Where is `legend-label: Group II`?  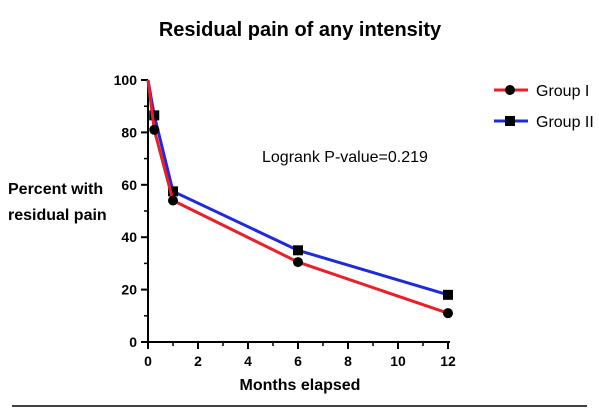
legend-label: Group II is located at coordinates (565, 122).